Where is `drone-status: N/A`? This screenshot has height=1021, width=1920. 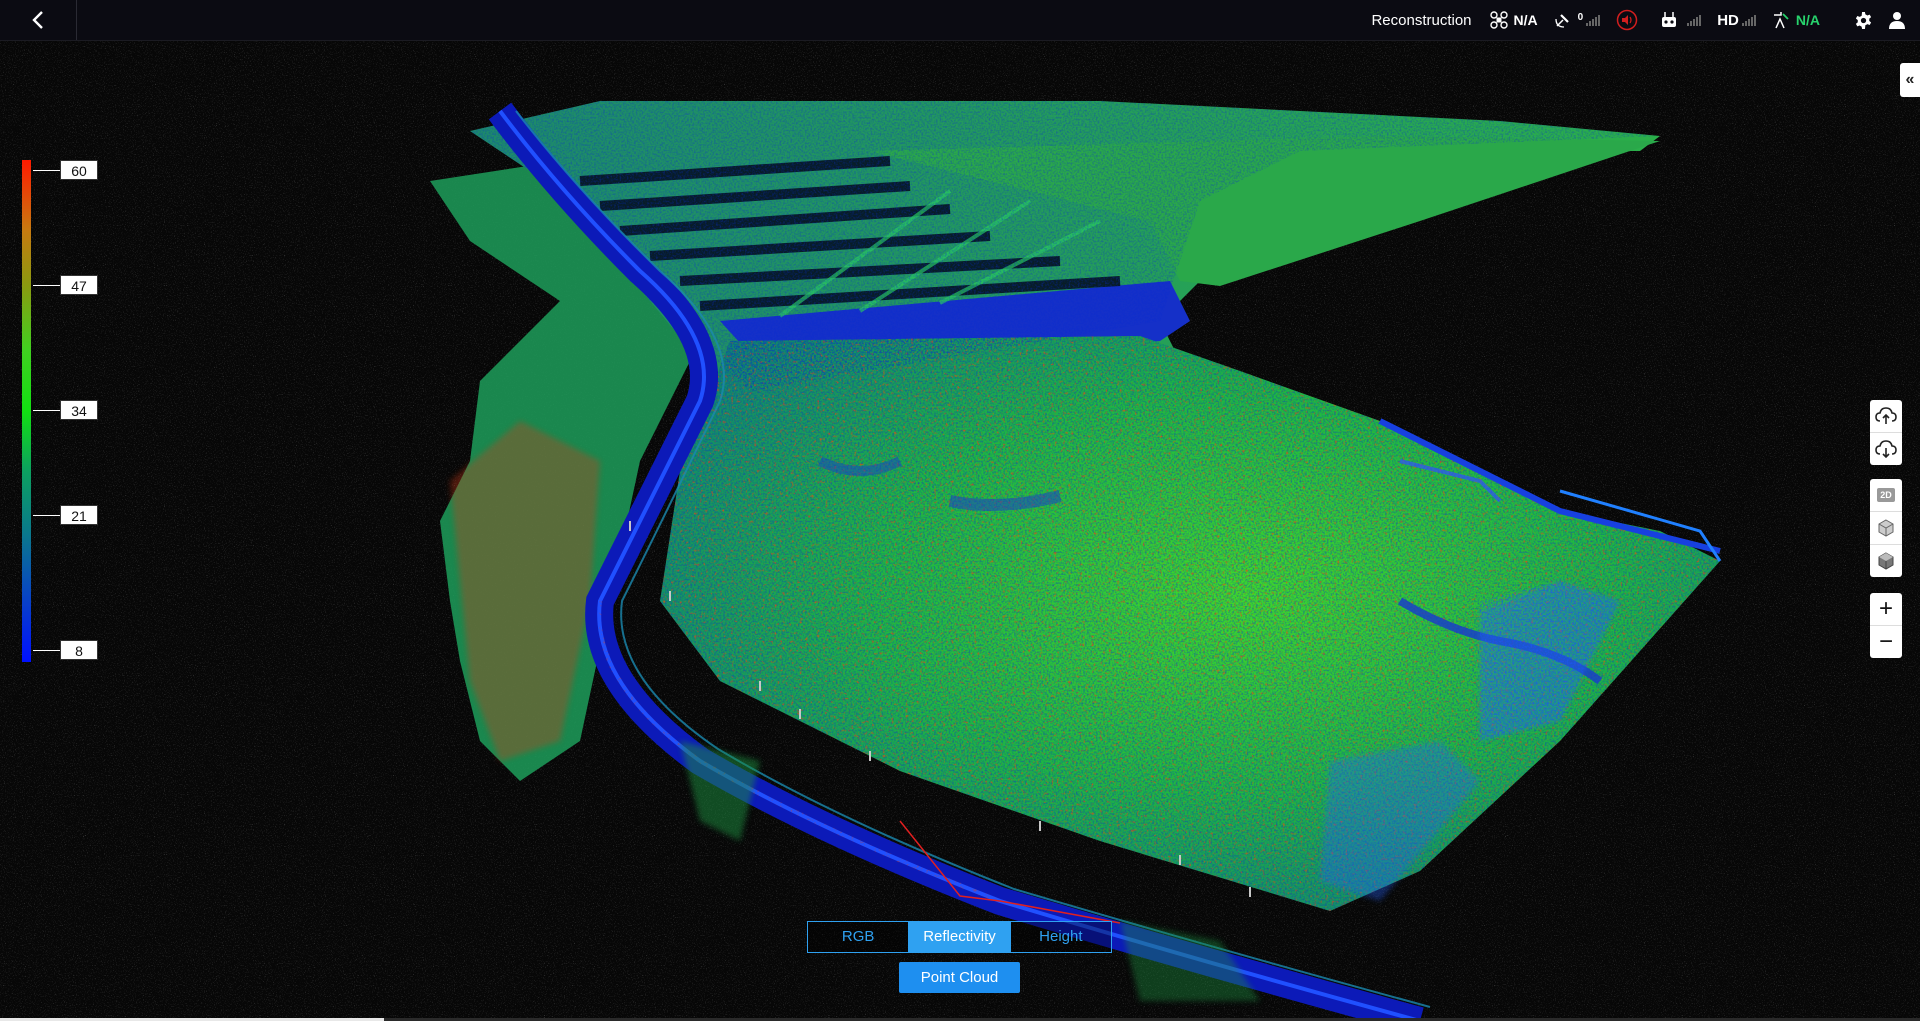 drone-status: N/A is located at coordinates (1513, 20).